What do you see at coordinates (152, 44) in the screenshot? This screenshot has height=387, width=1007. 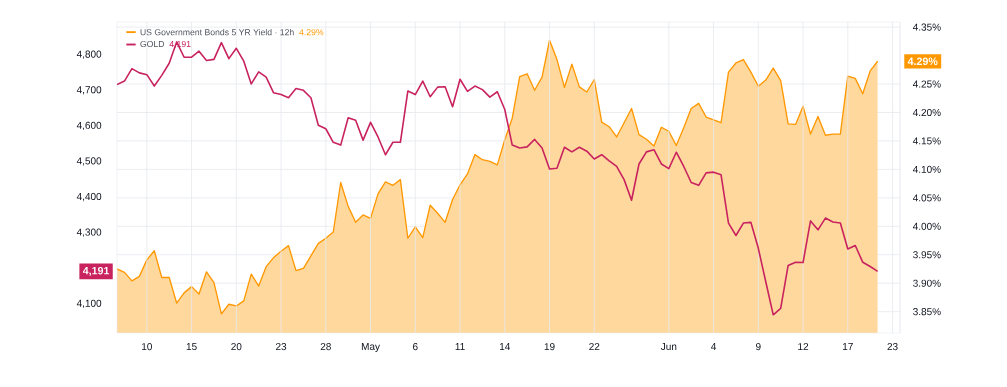 I see `legend-label: GOLD` at bounding box center [152, 44].